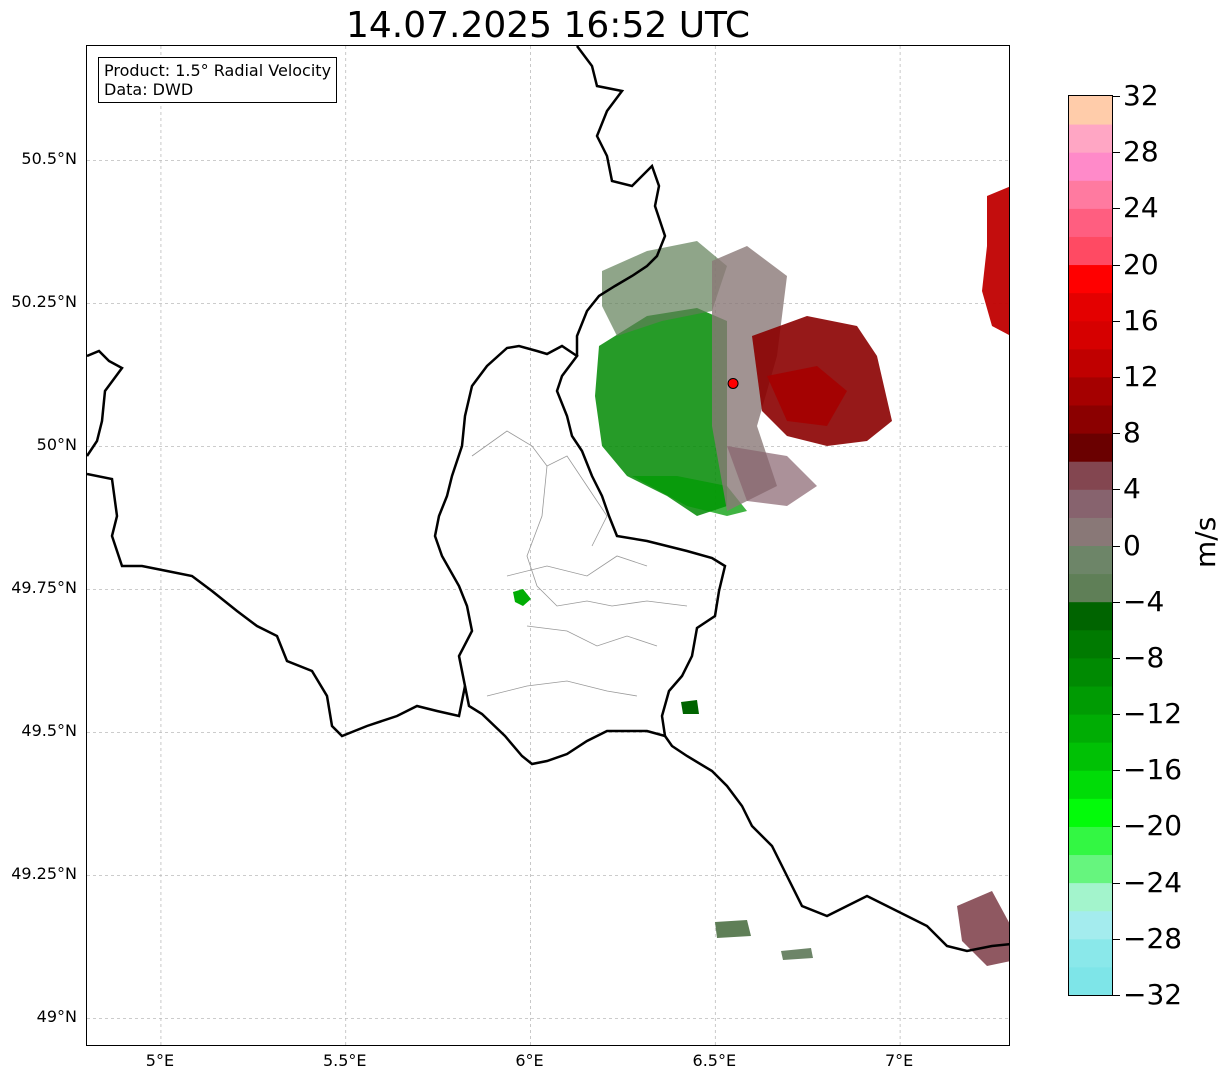  What do you see at coordinates (1153, 770) in the screenshot?
I see `colorbar-tick-label: −16` at bounding box center [1153, 770].